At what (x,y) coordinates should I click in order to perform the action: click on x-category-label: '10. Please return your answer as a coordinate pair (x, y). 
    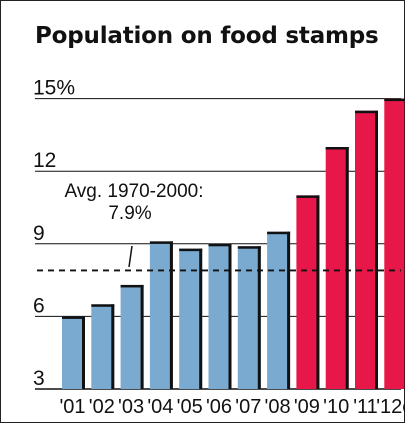
    Looking at the image, I should click on (336, 407).